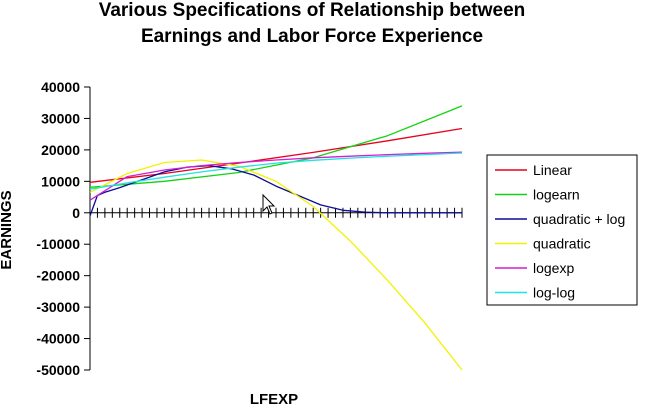 Image resolution: width=648 pixels, height=405 pixels. I want to click on mouse-cursor-icon, so click(269, 204).